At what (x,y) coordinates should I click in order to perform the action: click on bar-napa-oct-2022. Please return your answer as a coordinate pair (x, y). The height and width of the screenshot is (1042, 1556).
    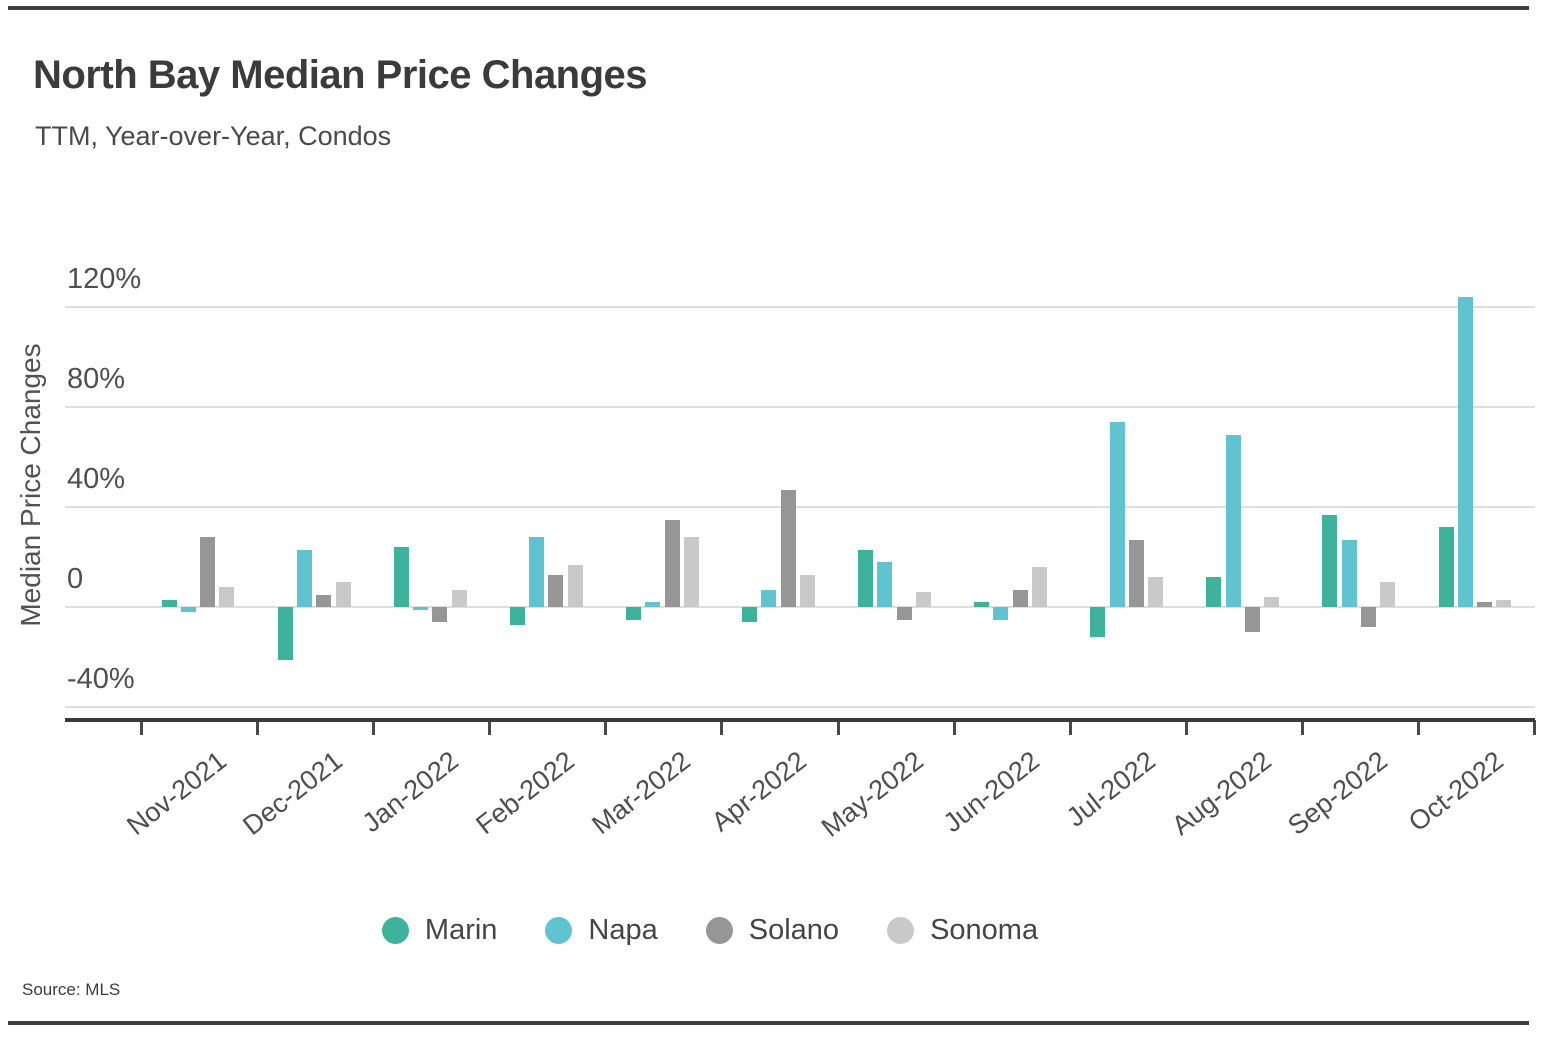
    Looking at the image, I should click on (1465, 452).